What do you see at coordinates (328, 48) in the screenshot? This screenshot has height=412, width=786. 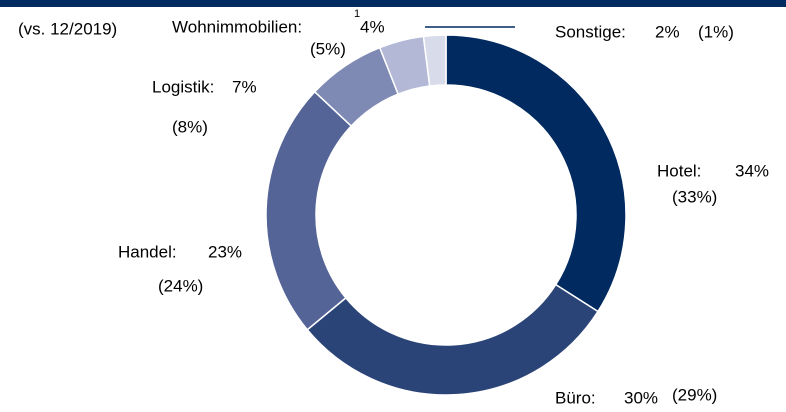 I see `prior-label: (5%)` at bounding box center [328, 48].